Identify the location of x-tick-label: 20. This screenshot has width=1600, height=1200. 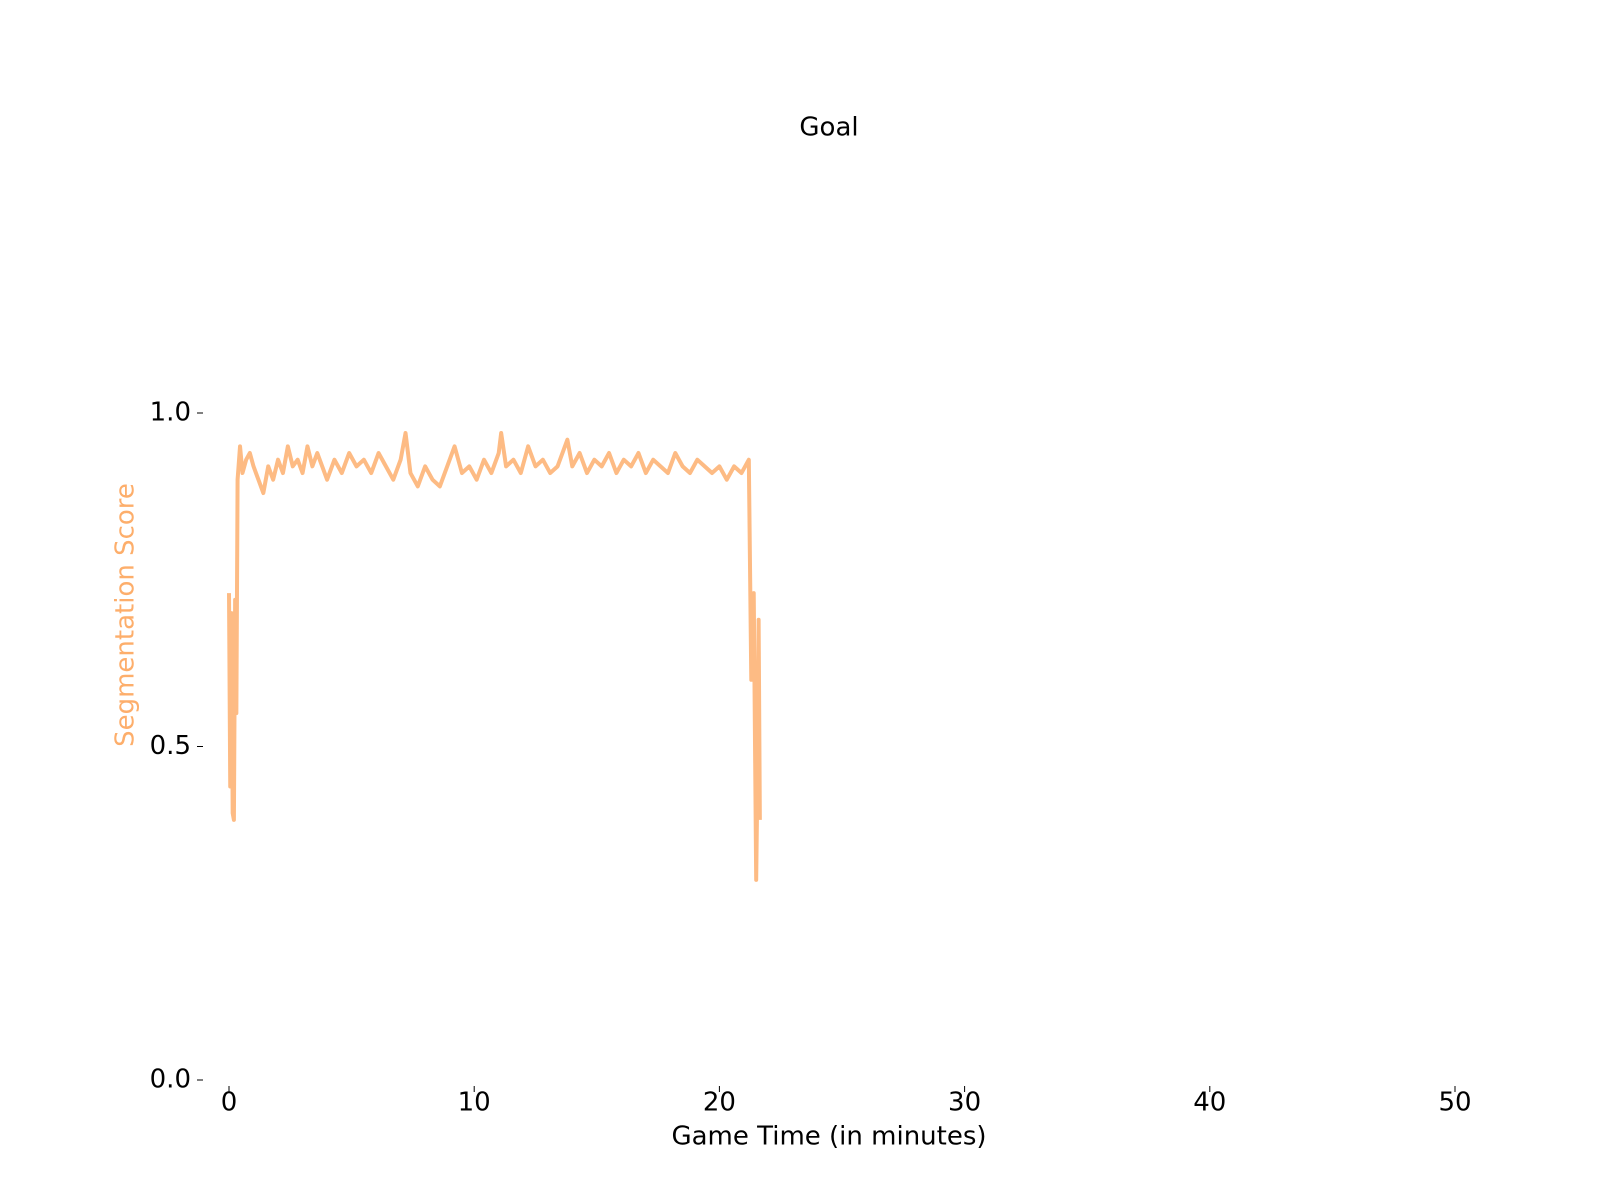
(719, 1103).